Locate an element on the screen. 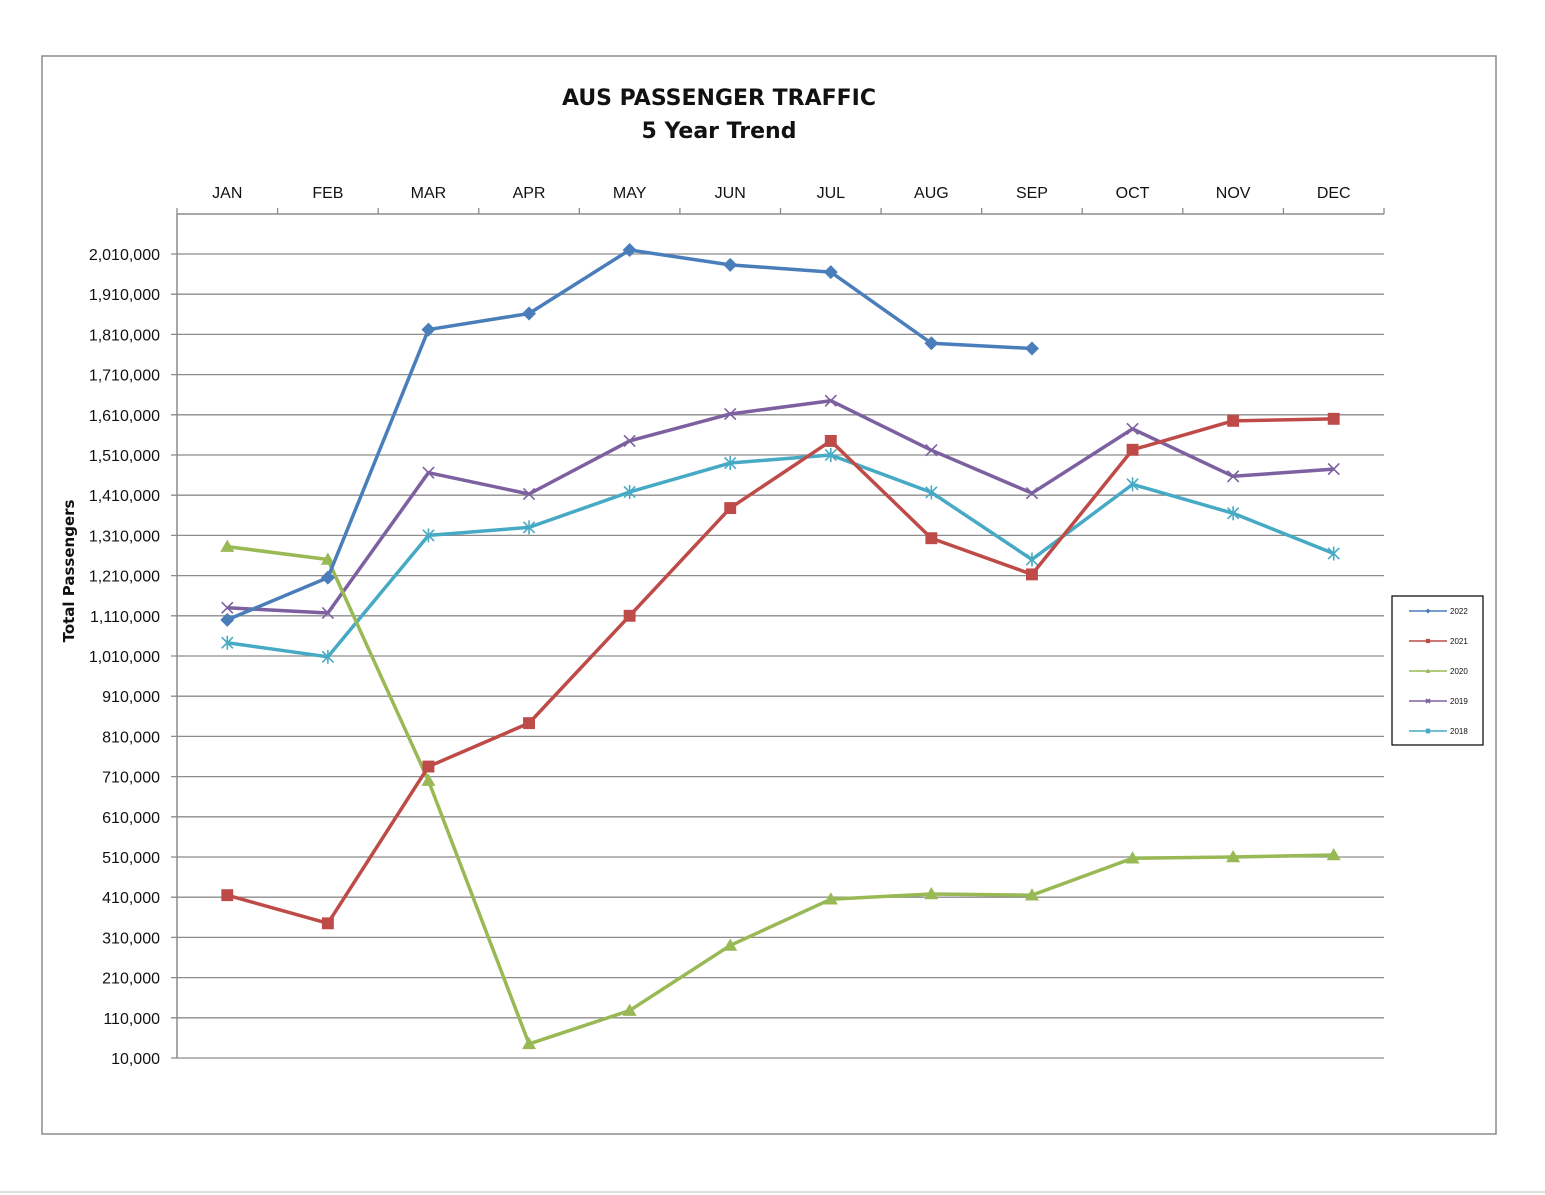  x-tick-label: OCT is located at coordinates (1133, 193).